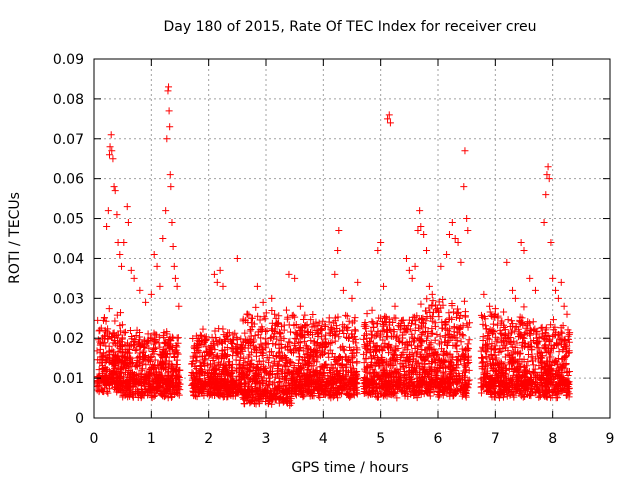 The width and height of the screenshot is (640, 480). What do you see at coordinates (94, 439) in the screenshot?
I see `x-tick-label: 0` at bounding box center [94, 439].